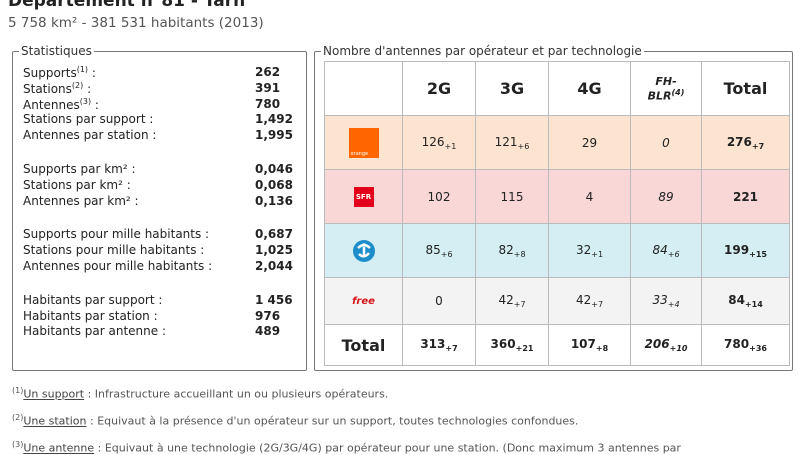 This screenshot has height=455, width=800. I want to click on cell-value: 221, so click(745, 196).